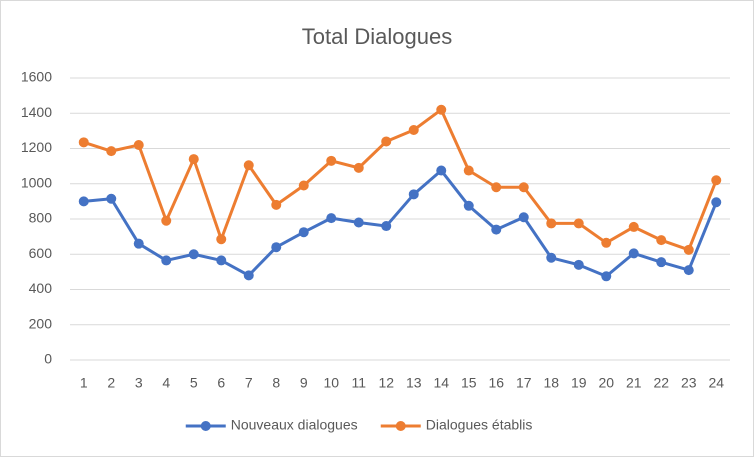 This screenshot has width=754, height=457. Describe the element at coordinates (194, 383) in the screenshot. I see `x-tick-label: 5` at that location.